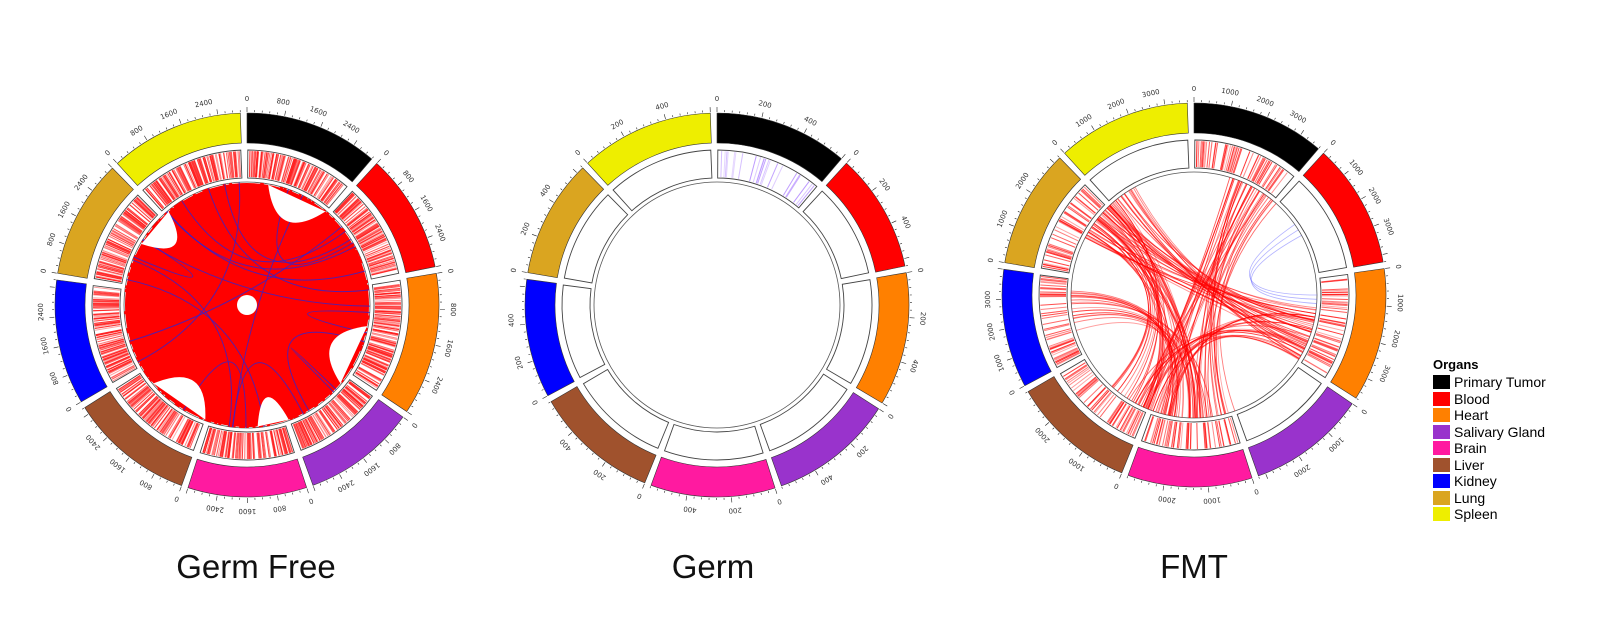  I want to click on tick-label: 1600, so click(64, 210).